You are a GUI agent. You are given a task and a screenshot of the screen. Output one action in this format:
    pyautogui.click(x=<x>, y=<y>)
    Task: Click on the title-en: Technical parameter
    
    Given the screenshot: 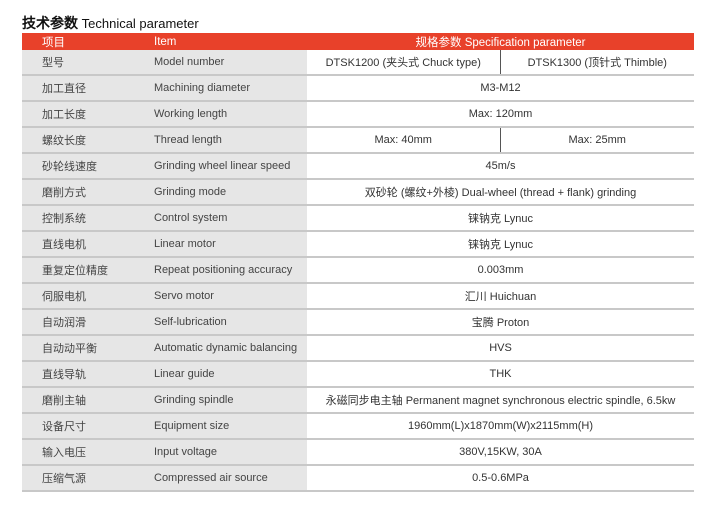 What is the action you would take?
    pyautogui.click(x=140, y=23)
    